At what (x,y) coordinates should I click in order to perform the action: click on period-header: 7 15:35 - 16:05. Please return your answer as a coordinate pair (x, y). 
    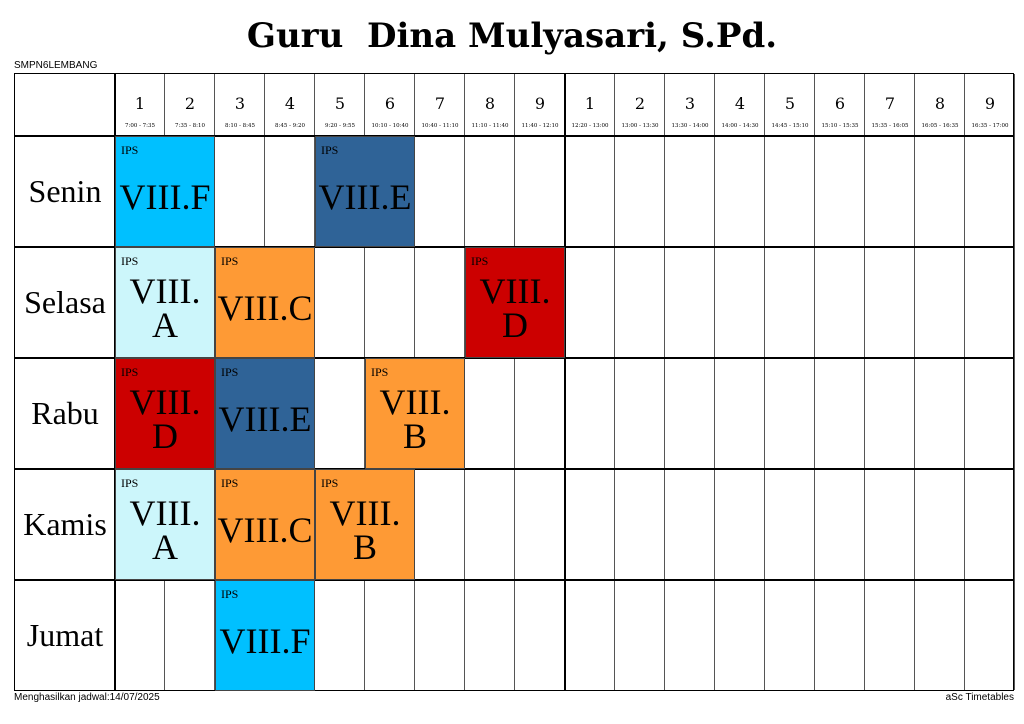
    Looking at the image, I should click on (890, 105).